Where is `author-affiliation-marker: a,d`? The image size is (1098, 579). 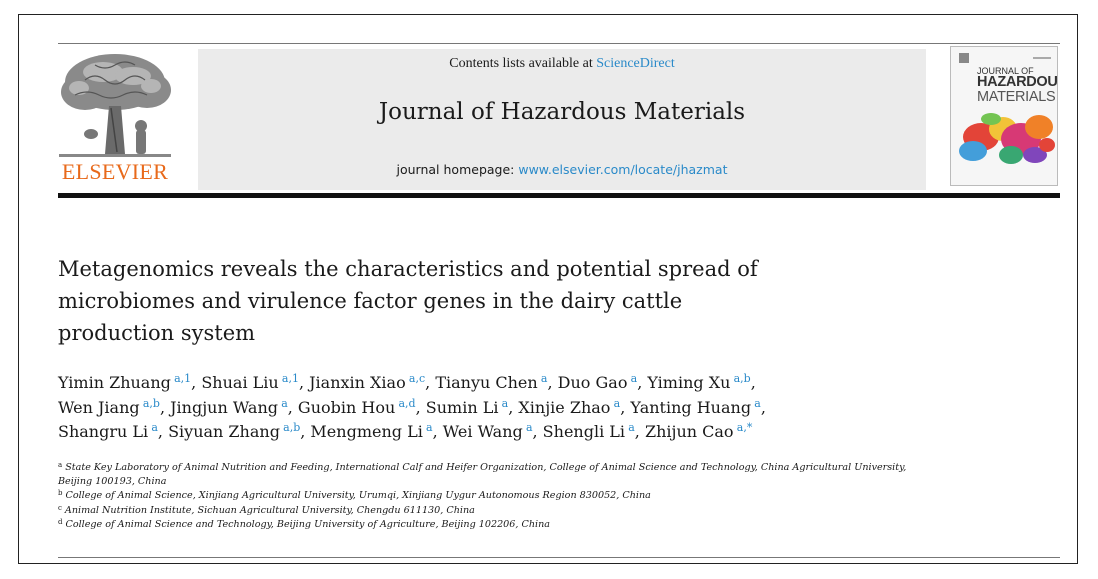
author-affiliation-marker: a,d is located at coordinates (407, 403).